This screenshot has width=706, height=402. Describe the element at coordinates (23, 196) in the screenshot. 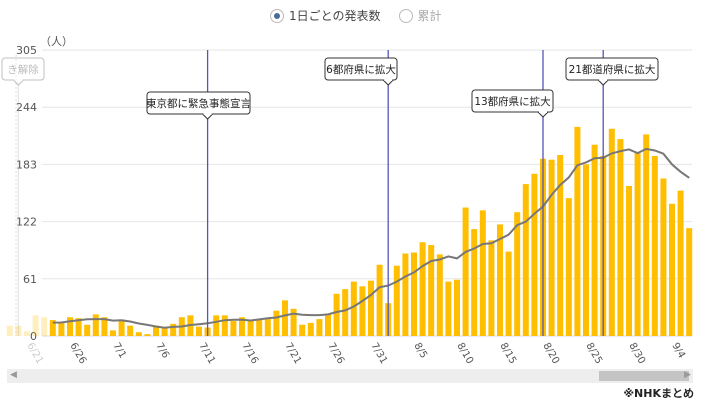

I see `event-marker: き解除` at that location.